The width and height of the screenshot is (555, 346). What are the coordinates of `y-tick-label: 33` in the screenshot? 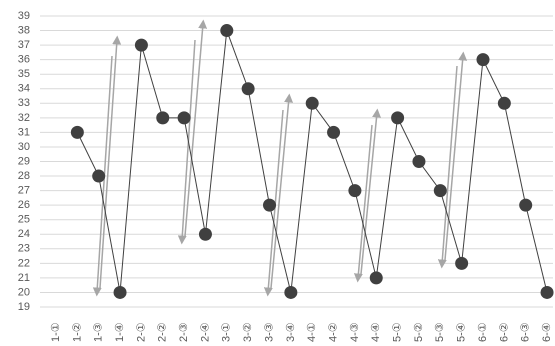 It's located at (24, 103).